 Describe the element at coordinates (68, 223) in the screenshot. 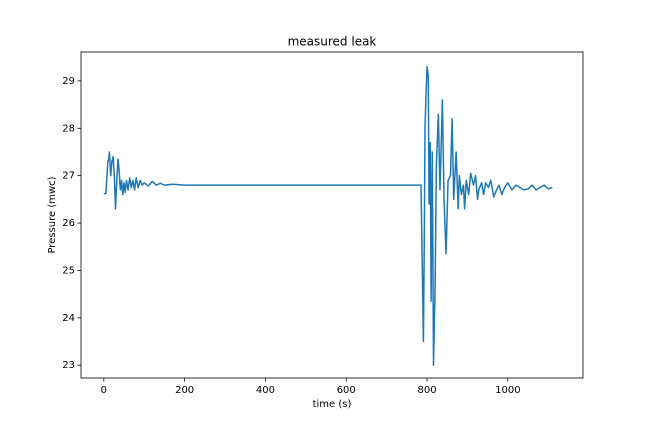

I see `y-tick-label: 26` at that location.